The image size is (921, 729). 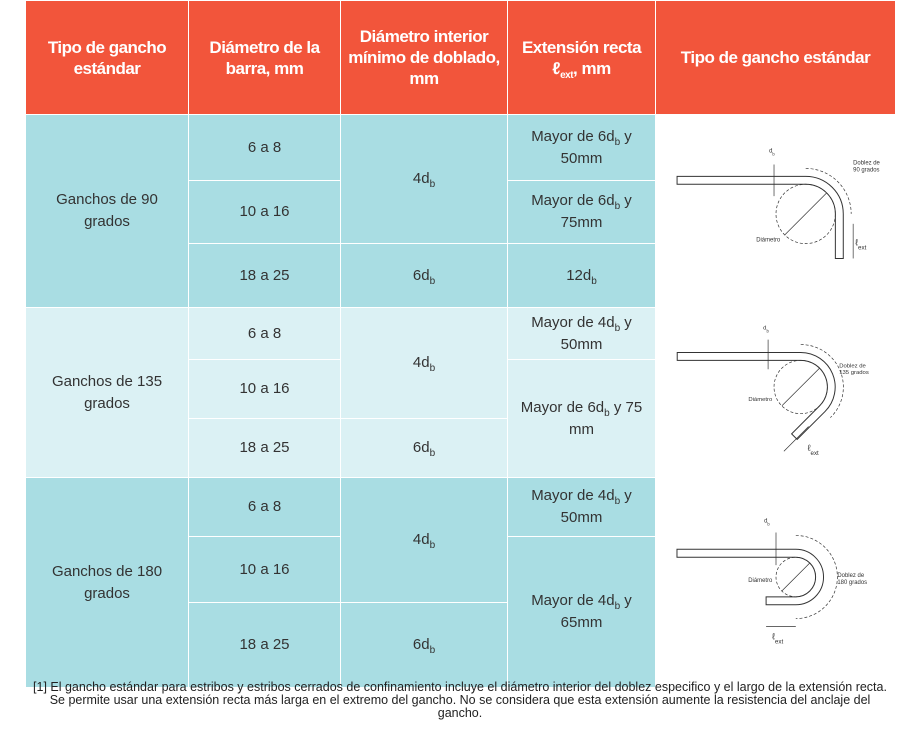 I want to click on figure-cell: db Doblez de 180 grados Diámetro ℓext, so click(x=775, y=582).